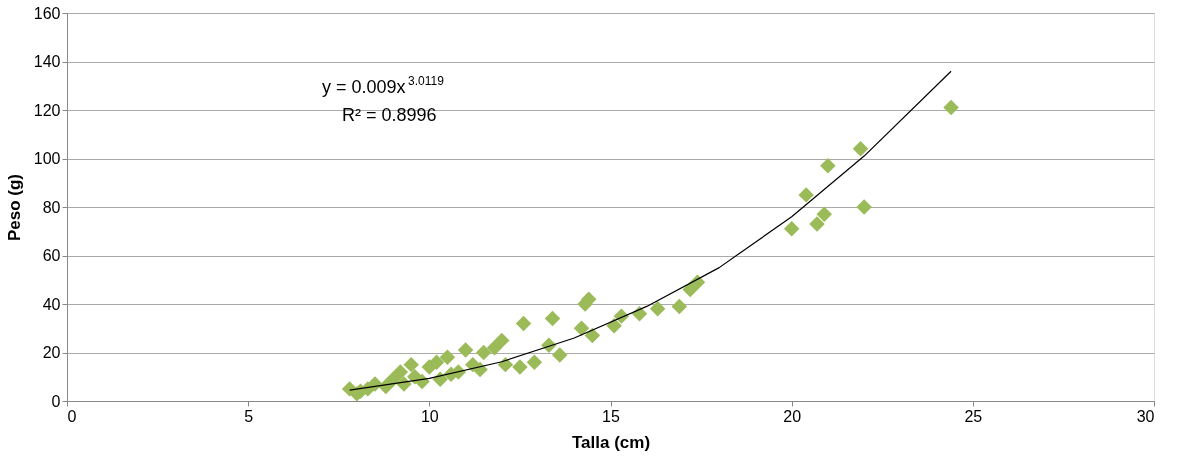  Describe the element at coordinates (47, 110) in the screenshot. I see `y-tick-label: 120` at that location.